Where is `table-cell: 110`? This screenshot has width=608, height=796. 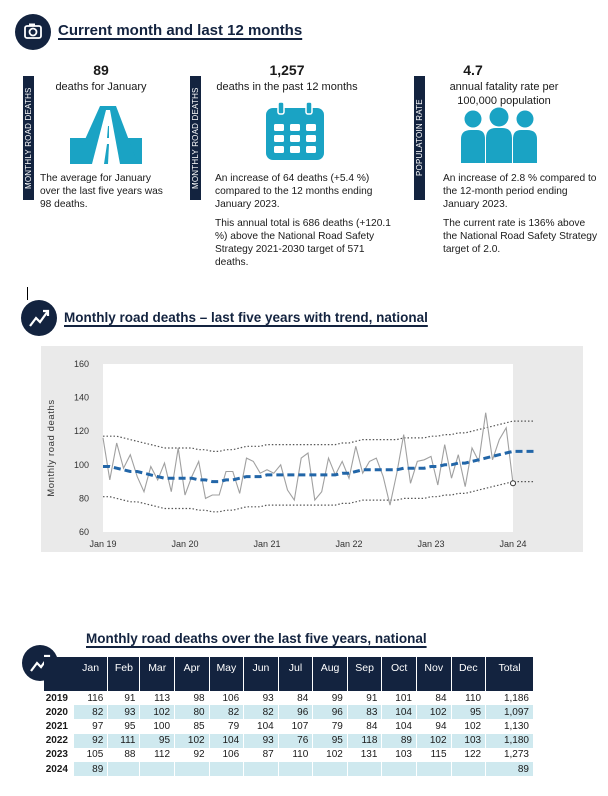 table-cell: 110 is located at coordinates (296, 754).